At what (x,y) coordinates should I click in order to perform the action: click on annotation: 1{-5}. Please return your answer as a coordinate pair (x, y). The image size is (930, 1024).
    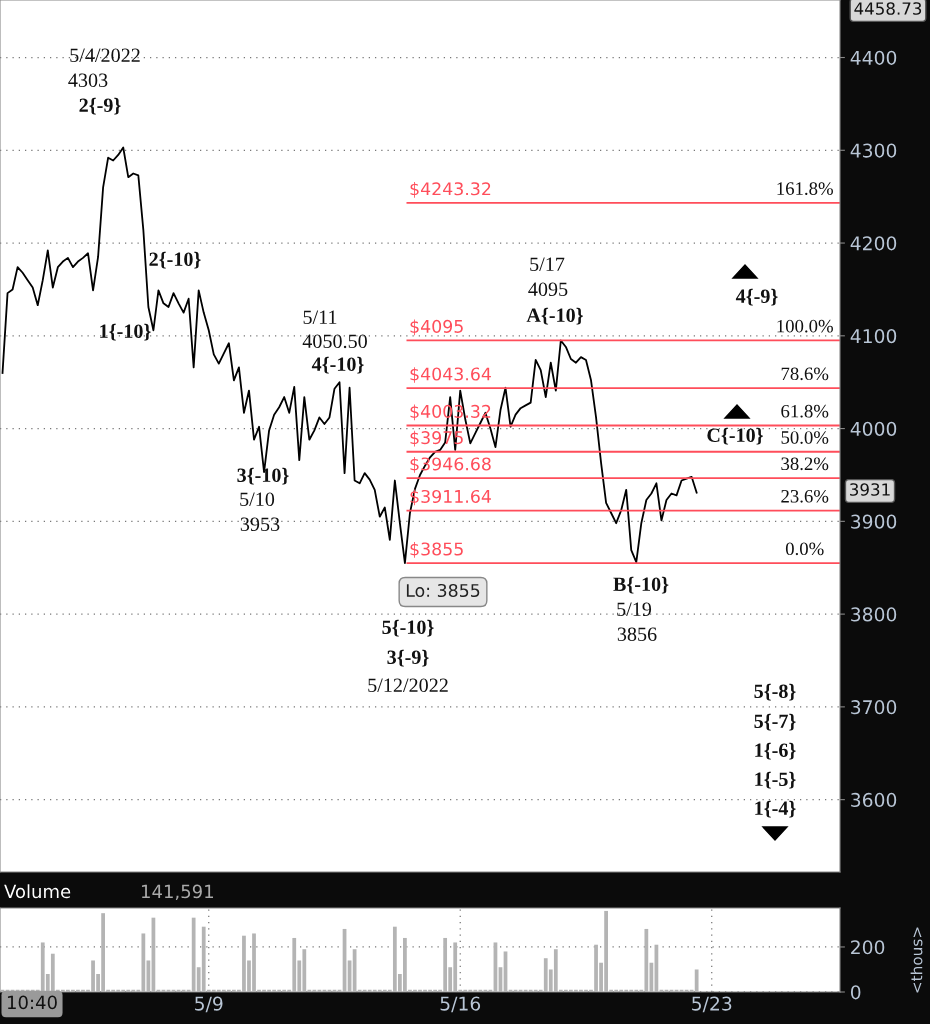
    Looking at the image, I should click on (775, 780).